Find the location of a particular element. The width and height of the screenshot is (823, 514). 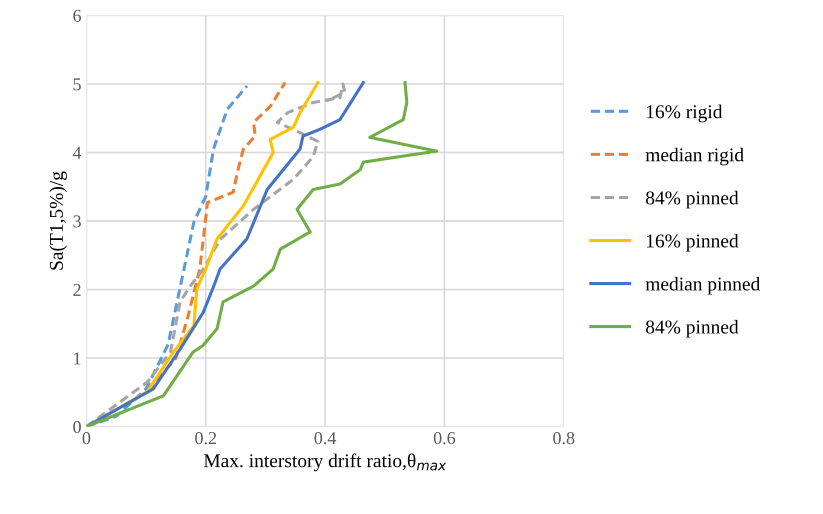

x-axis-title: Max. interstory drift ratio,θ$_{max}$ is located at coordinates (325, 462).